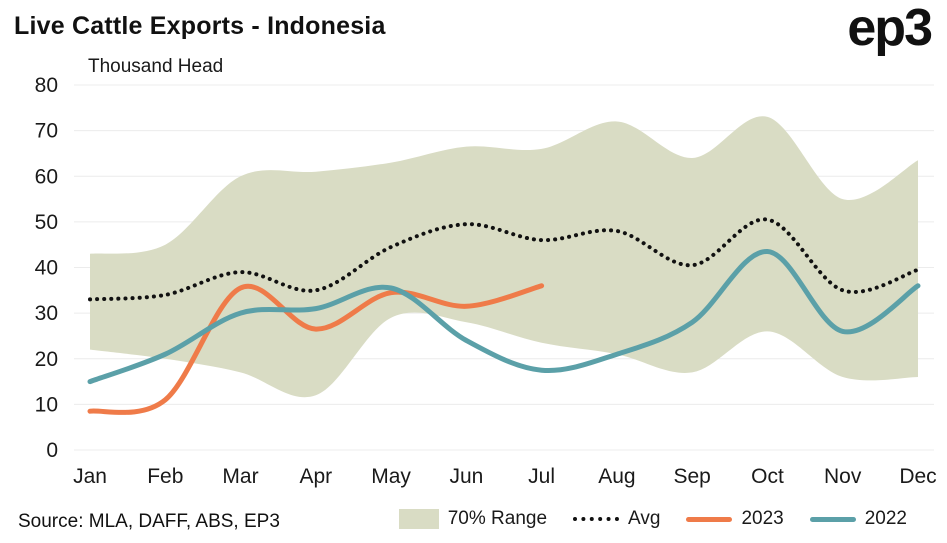 This screenshot has width=947, height=543. Describe the element at coordinates (149, 521) in the screenshot. I see `source-note: Source: MLA, DAFF, ABS, EP3` at that location.